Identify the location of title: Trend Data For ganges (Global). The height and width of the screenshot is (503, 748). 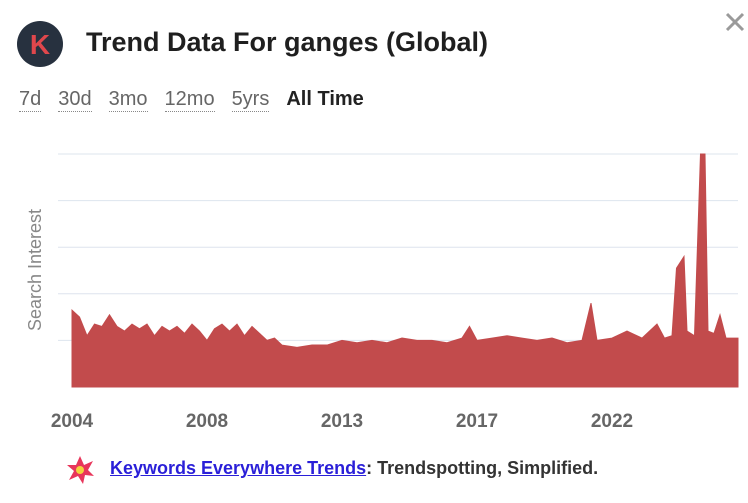
(287, 42).